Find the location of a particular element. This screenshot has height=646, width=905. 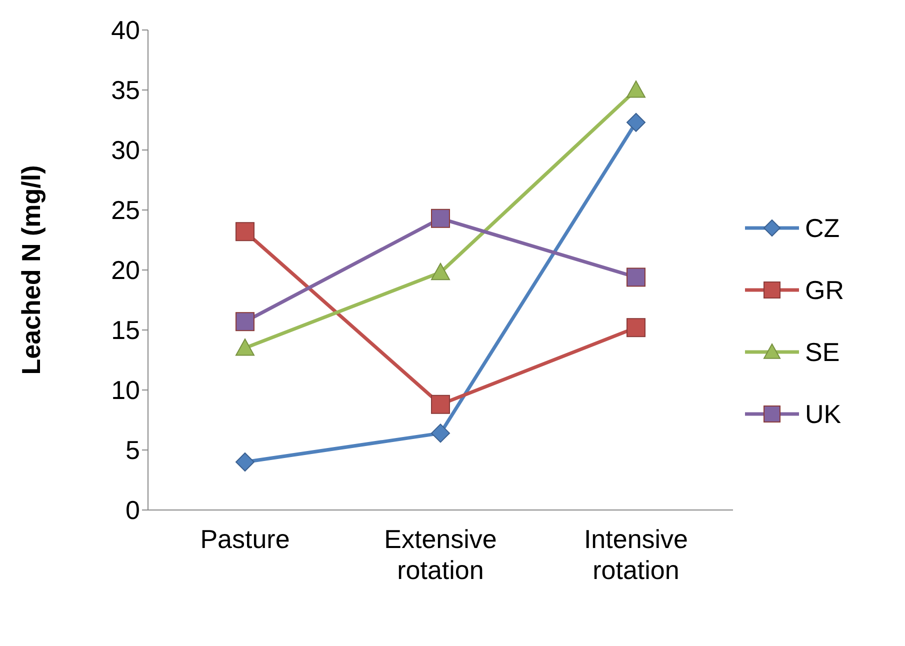

y-tick-label: 5 is located at coordinates (133, 450).